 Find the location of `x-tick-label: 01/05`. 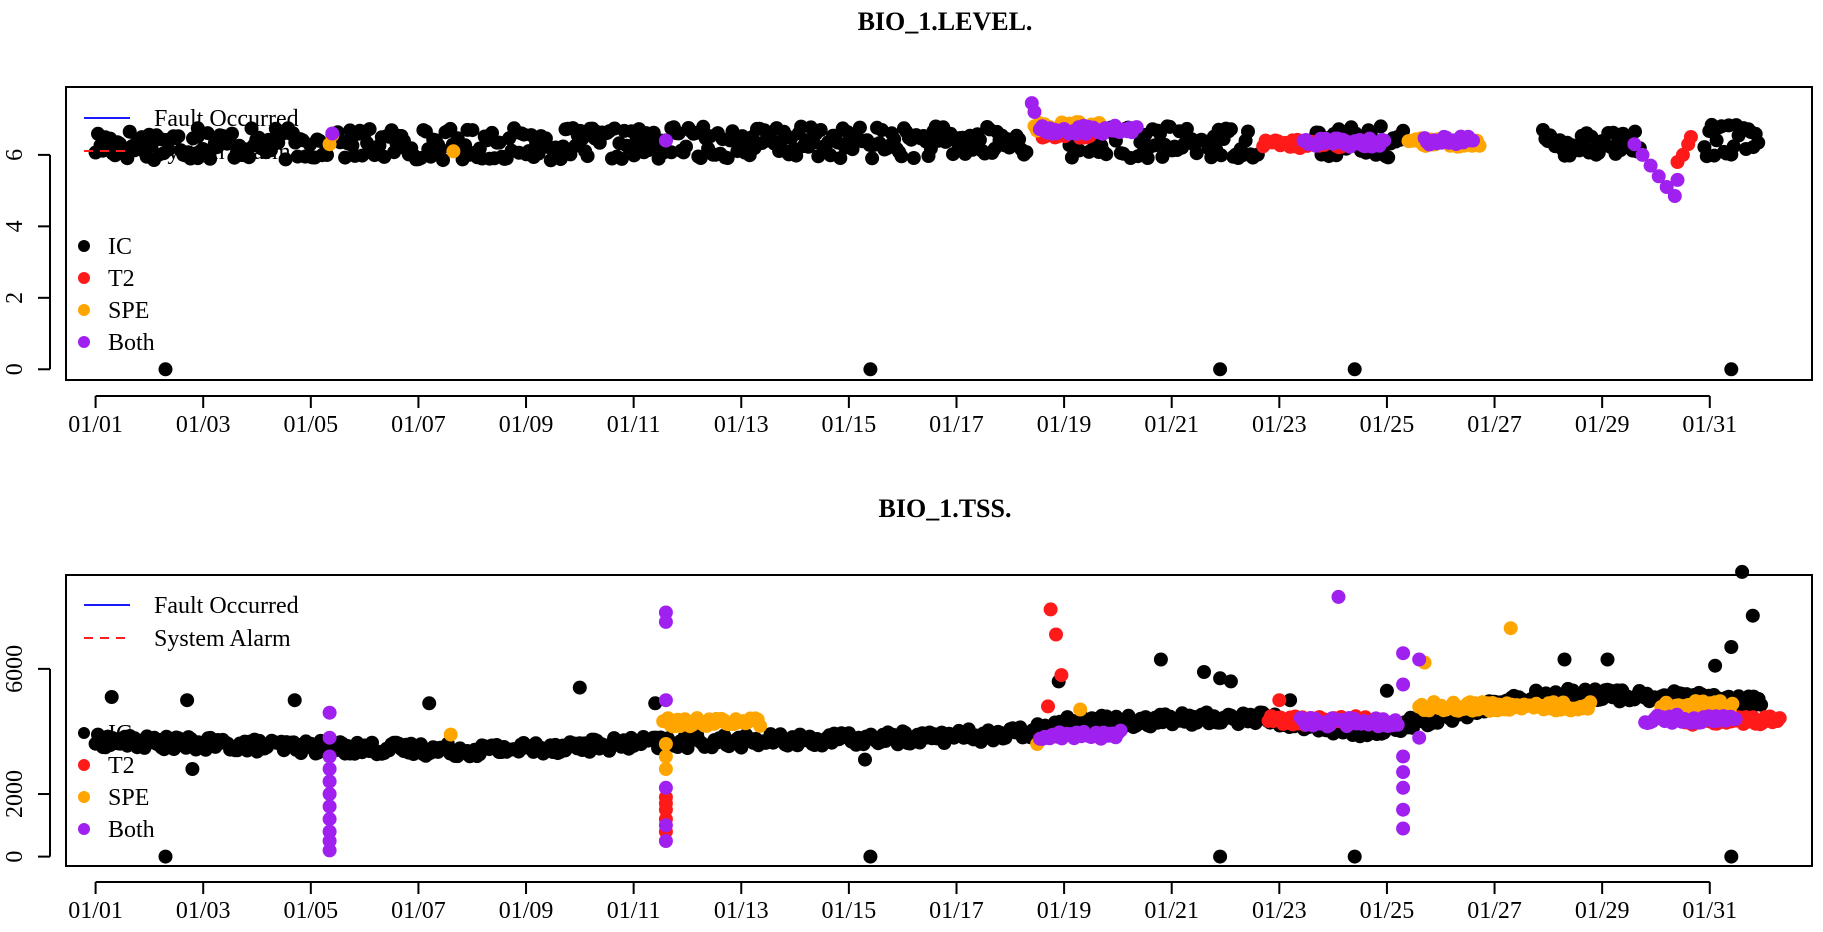

x-tick-label: 01/05 is located at coordinates (310, 425).